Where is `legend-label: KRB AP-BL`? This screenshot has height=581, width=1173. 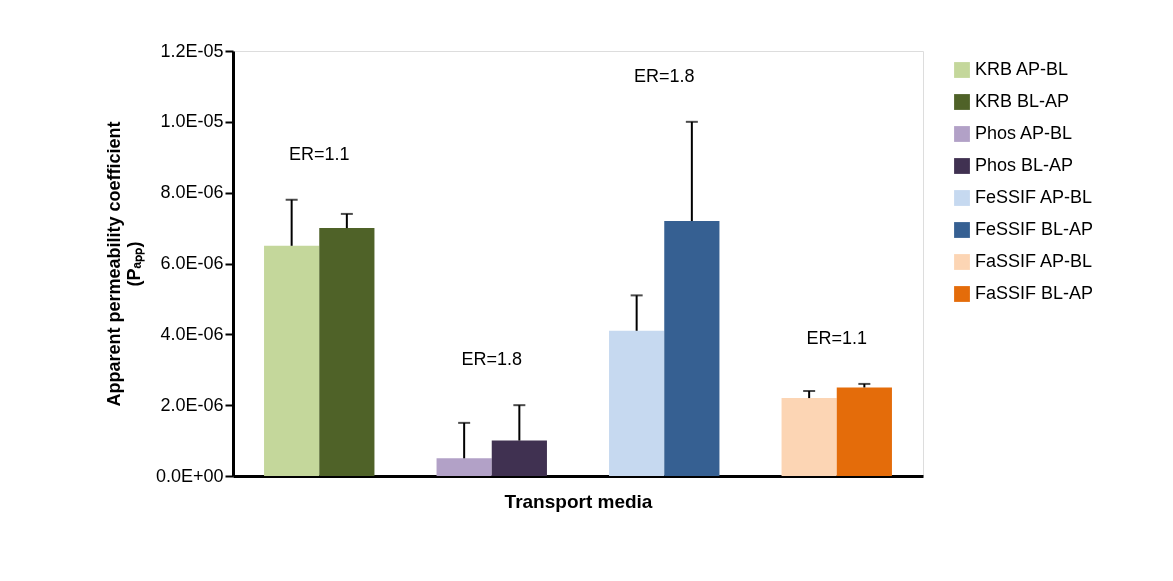
legend-label: KRB AP-BL is located at coordinates (1022, 69).